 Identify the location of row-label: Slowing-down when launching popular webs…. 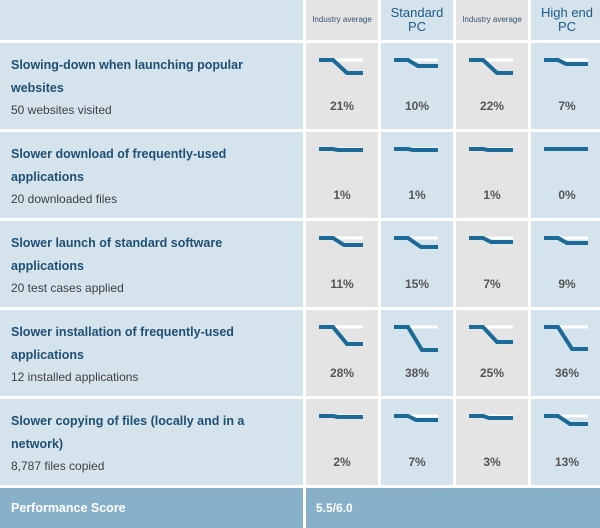
(151, 86).